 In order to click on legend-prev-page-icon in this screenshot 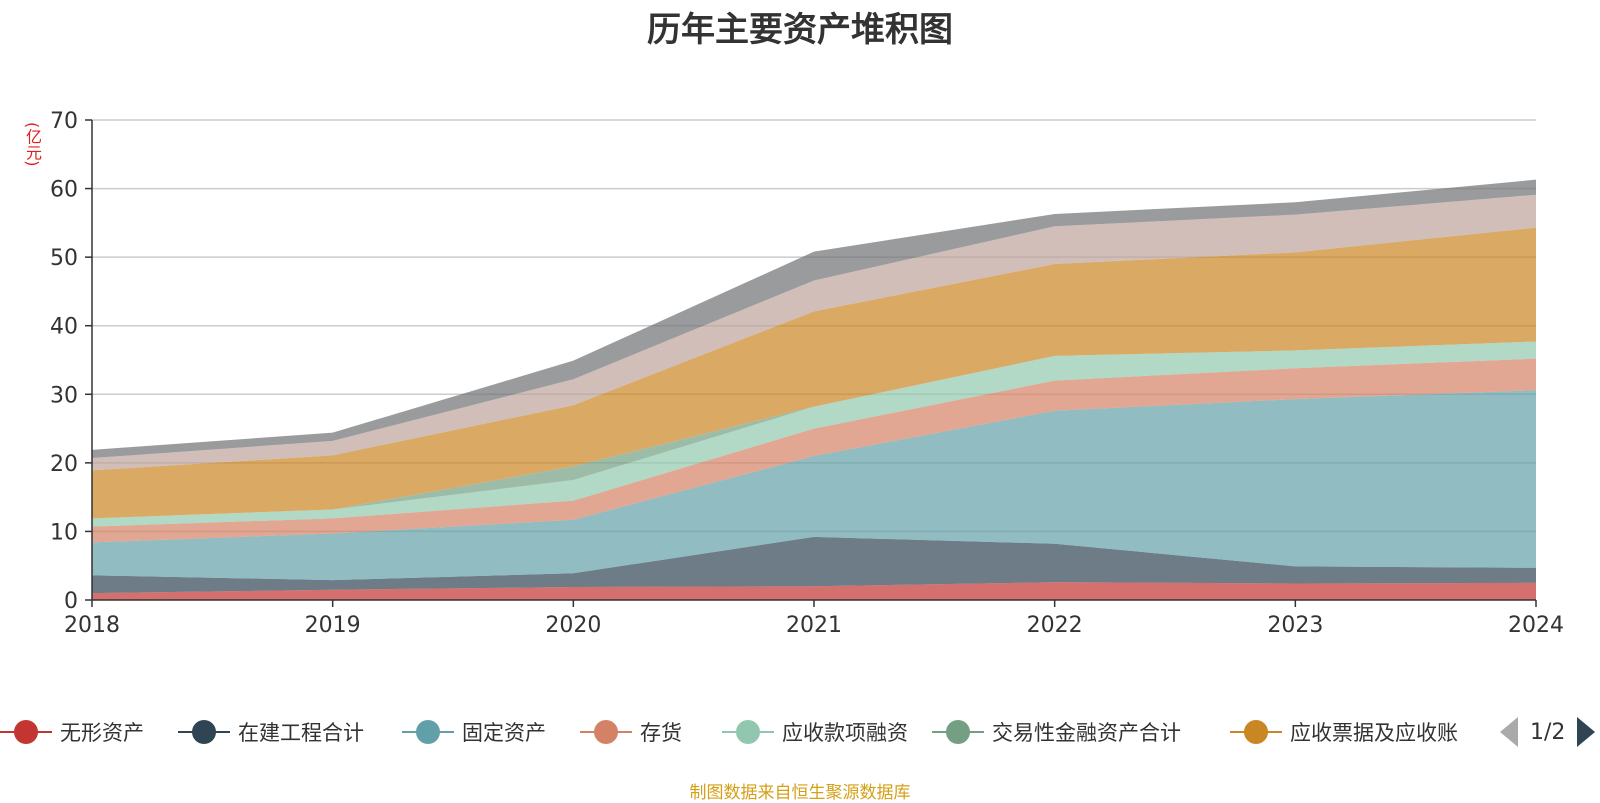, I will do `click(1509, 732)`.